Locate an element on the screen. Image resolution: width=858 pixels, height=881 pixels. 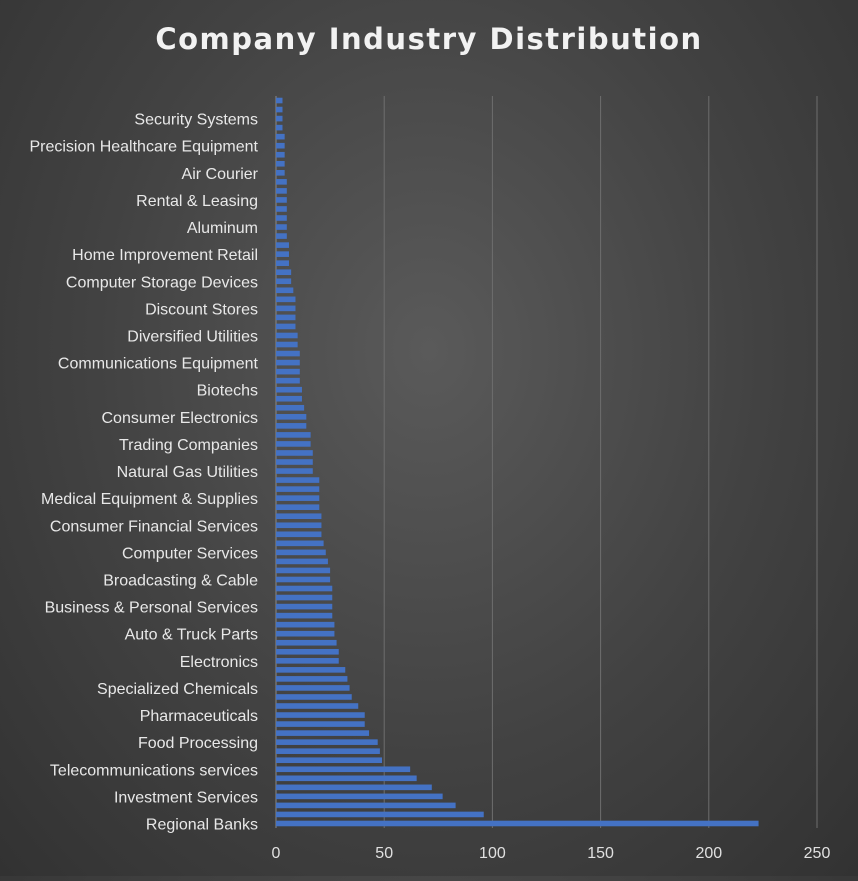
y-tick-label: Computer Storage Devices is located at coordinates (162, 282).